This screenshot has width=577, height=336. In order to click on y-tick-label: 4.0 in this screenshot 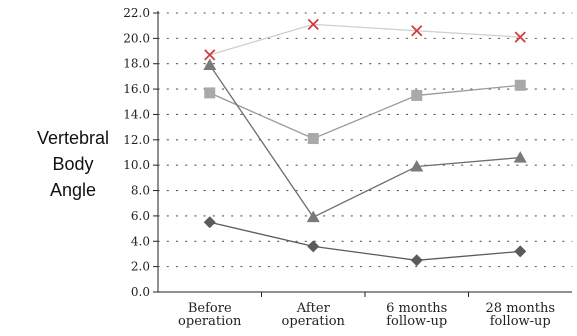, I will do `click(140, 241)`.